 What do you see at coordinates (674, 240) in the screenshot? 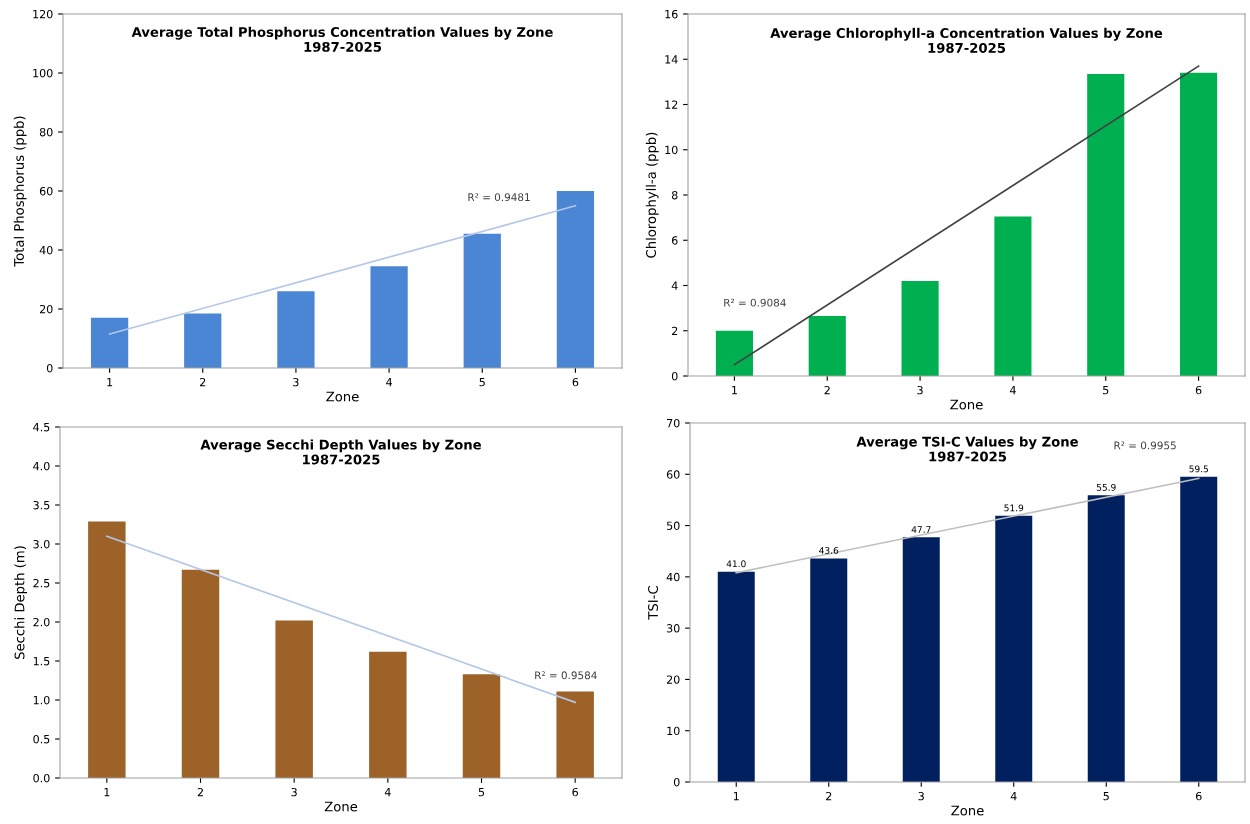
I see `y-tick-label: 6` at bounding box center [674, 240].